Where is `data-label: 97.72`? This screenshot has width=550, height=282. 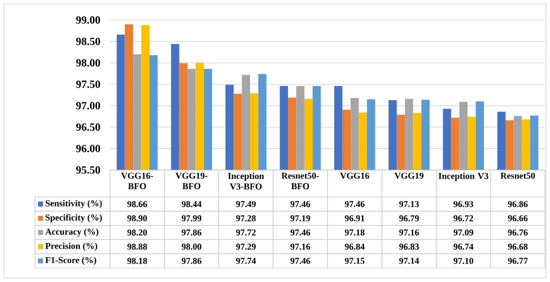 data-label: 97.72 is located at coordinates (246, 232).